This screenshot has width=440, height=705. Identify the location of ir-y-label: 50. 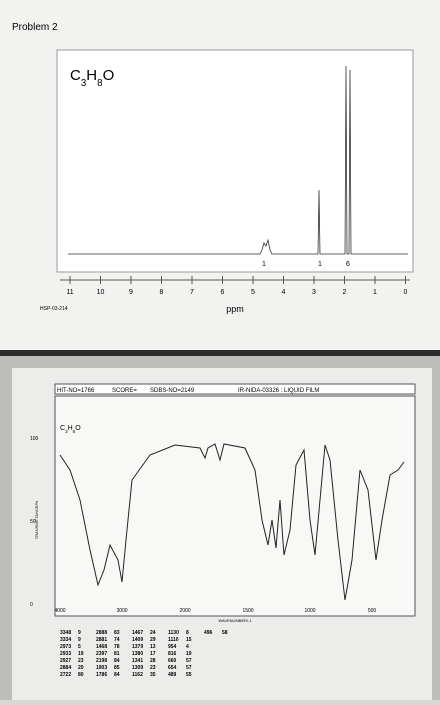
(33, 522).